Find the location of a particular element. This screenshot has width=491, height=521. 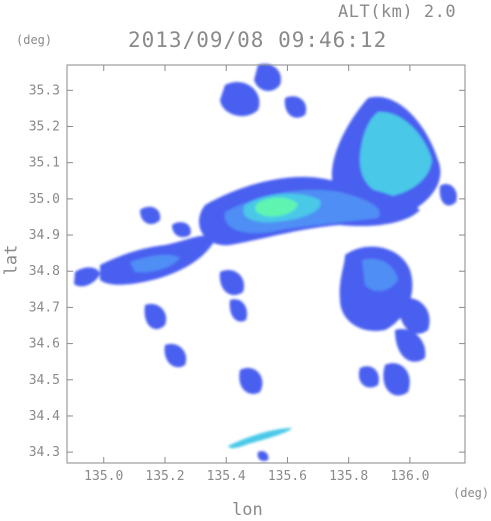

echo-west-upper is located at coordinates (150, 215).